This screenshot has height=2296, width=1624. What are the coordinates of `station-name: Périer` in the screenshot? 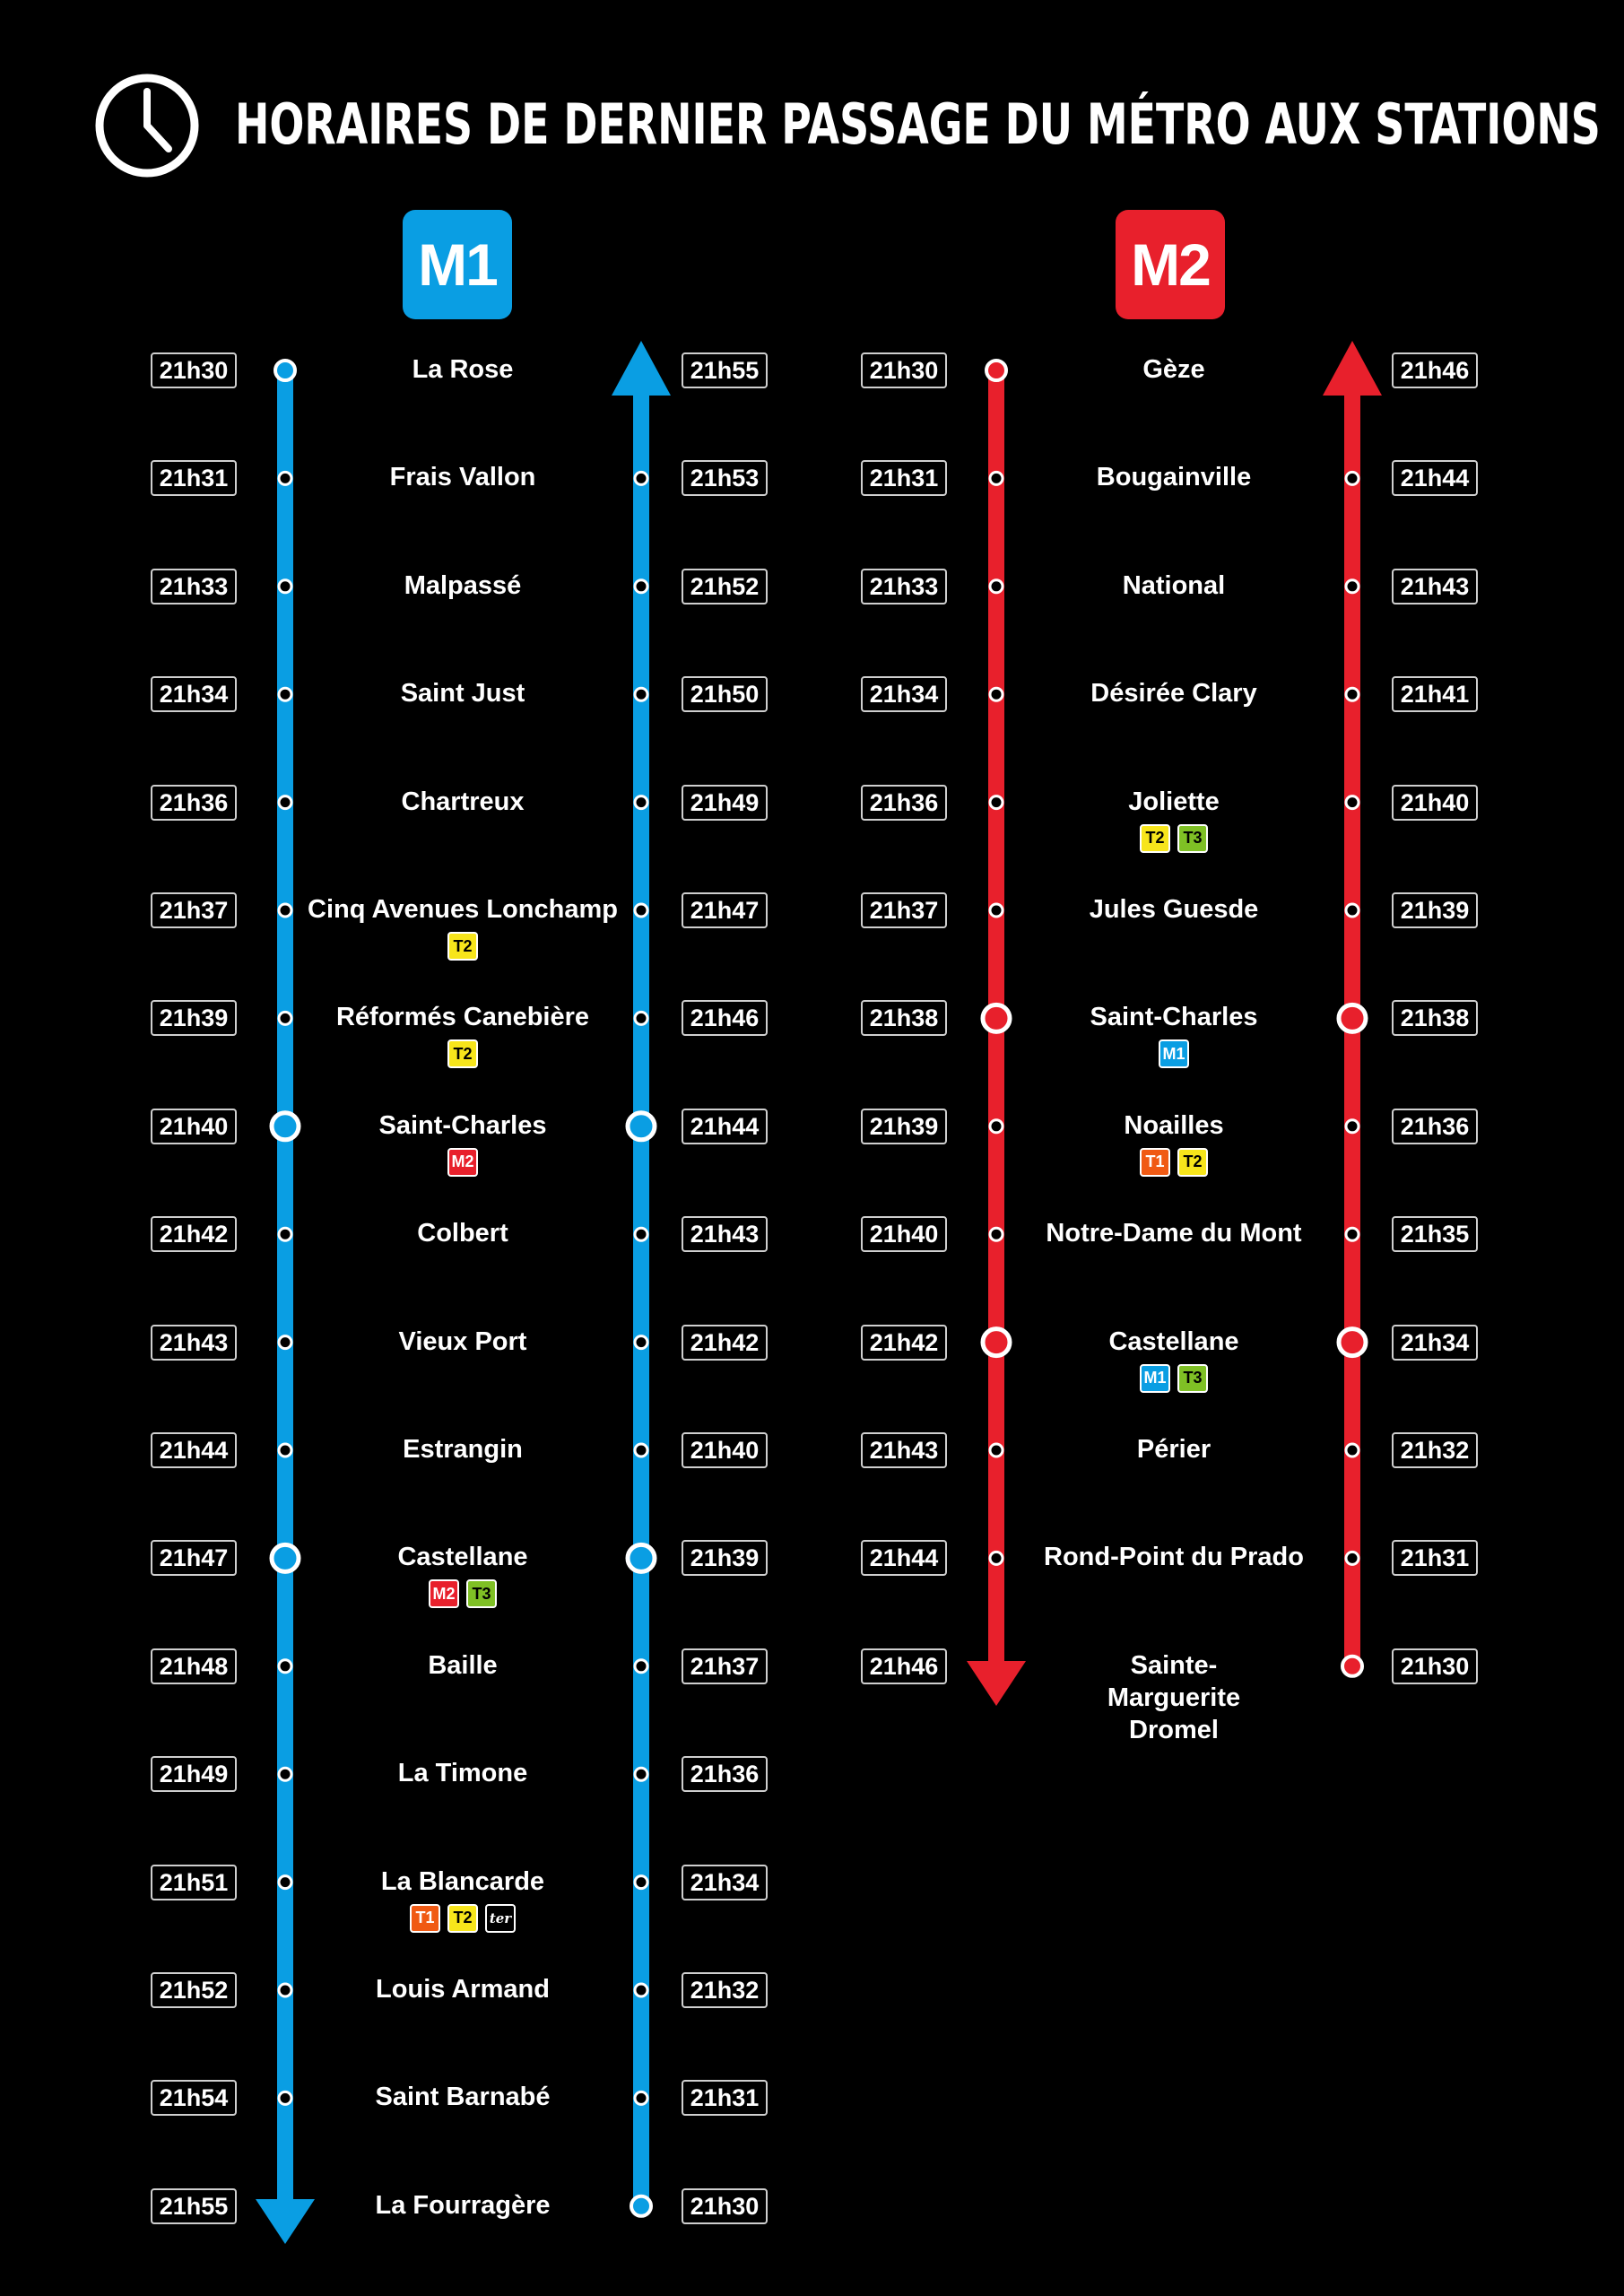 It's located at (1173, 1449).